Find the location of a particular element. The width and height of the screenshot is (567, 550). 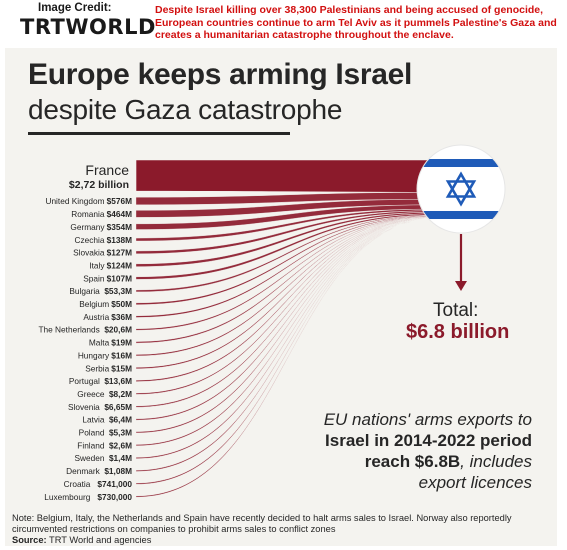

source-name: Malta is located at coordinates (99, 343).